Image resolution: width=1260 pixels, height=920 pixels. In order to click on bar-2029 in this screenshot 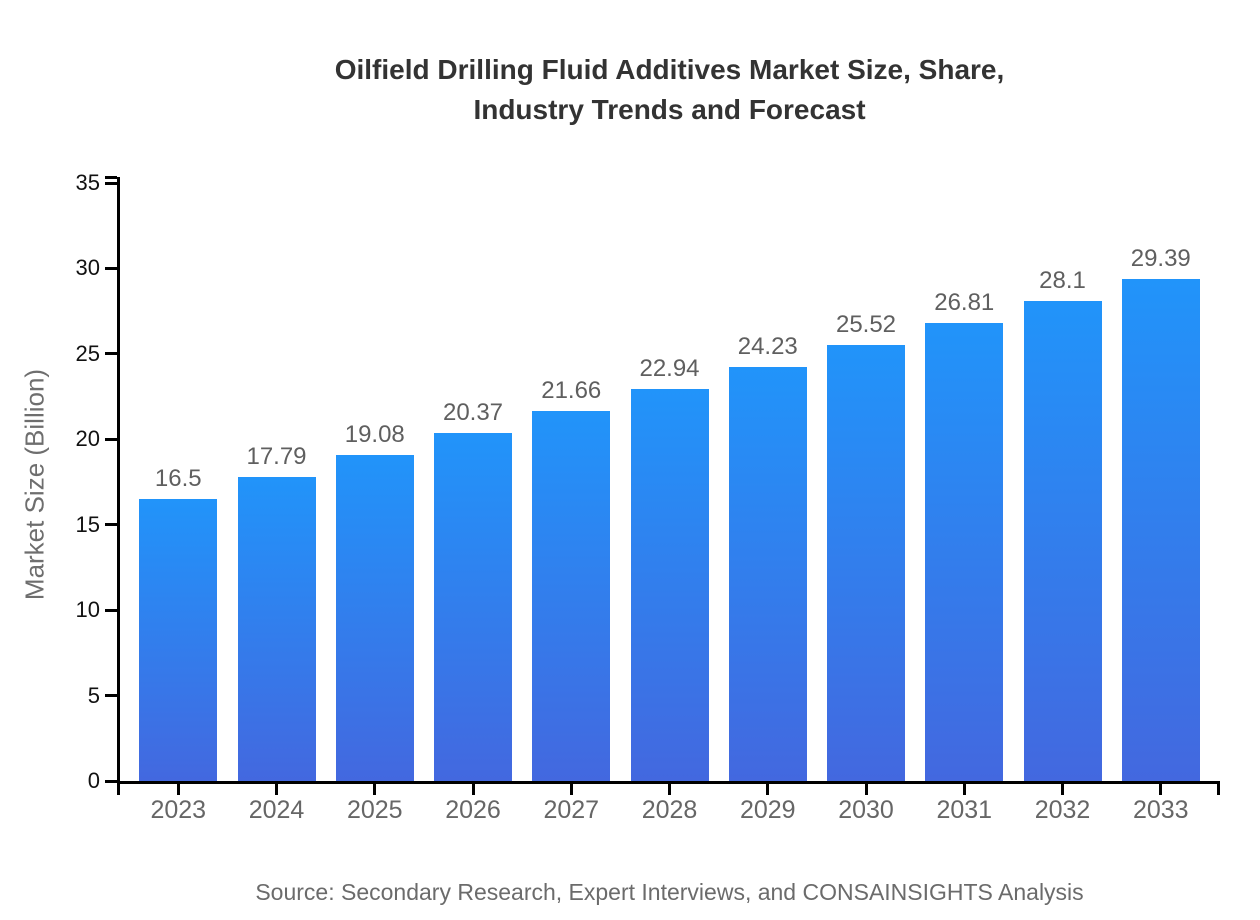, I will do `click(767, 574)`.